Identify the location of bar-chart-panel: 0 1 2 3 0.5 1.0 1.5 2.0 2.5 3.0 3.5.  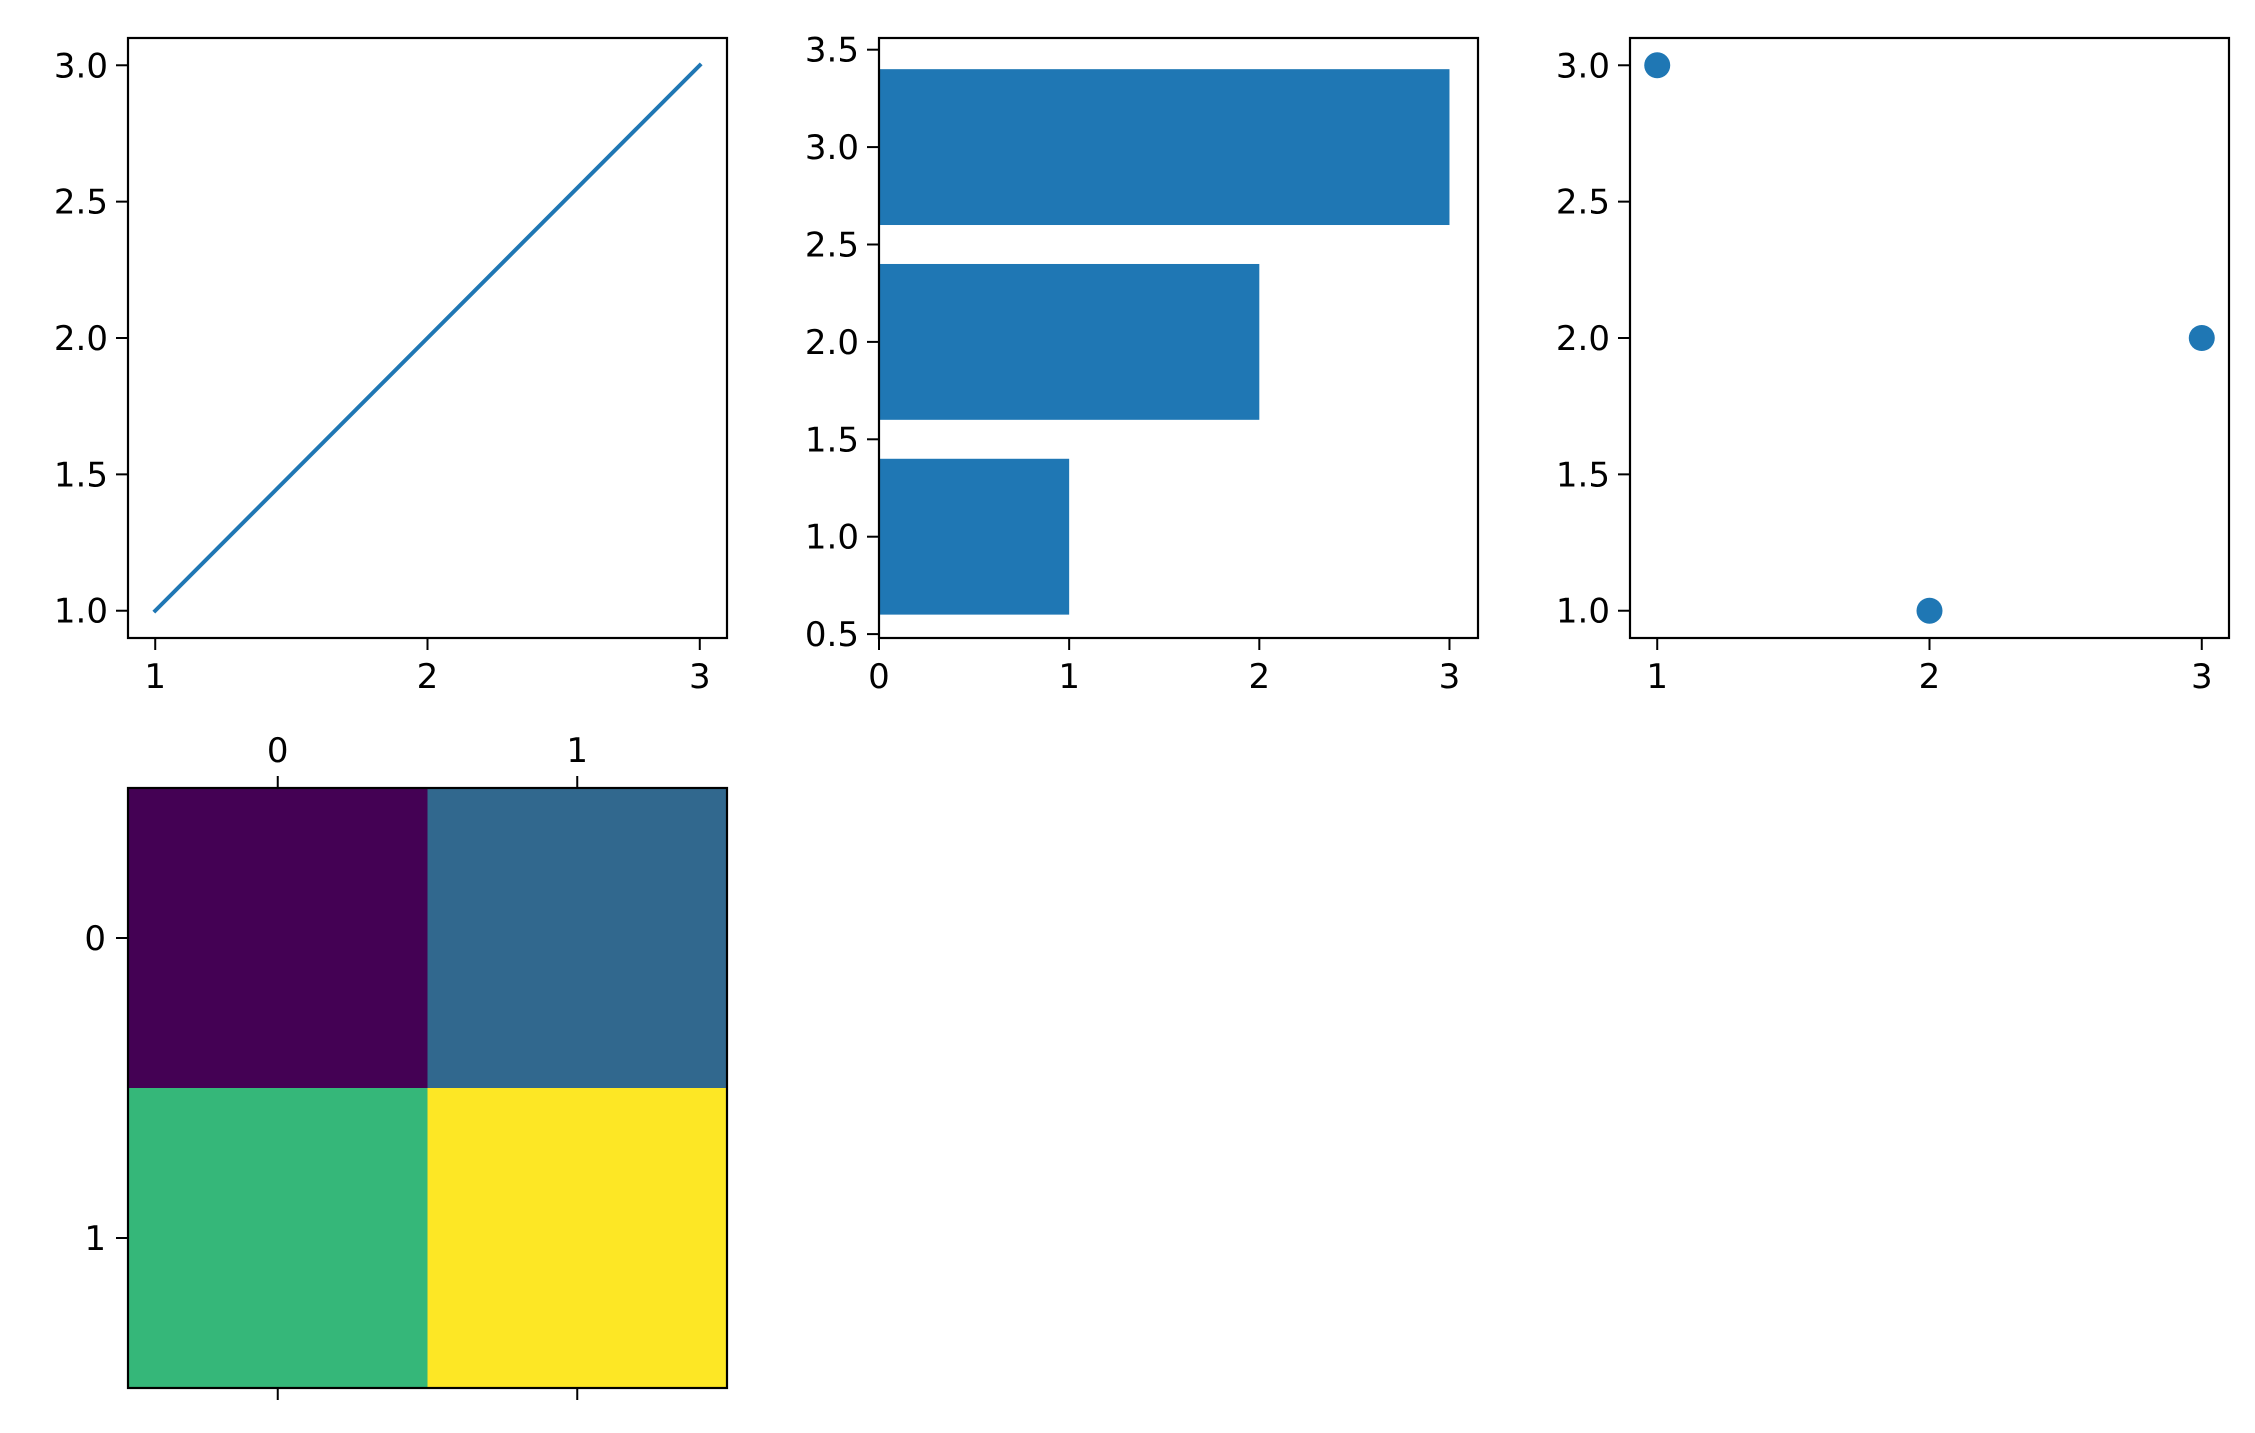
(1142, 364).